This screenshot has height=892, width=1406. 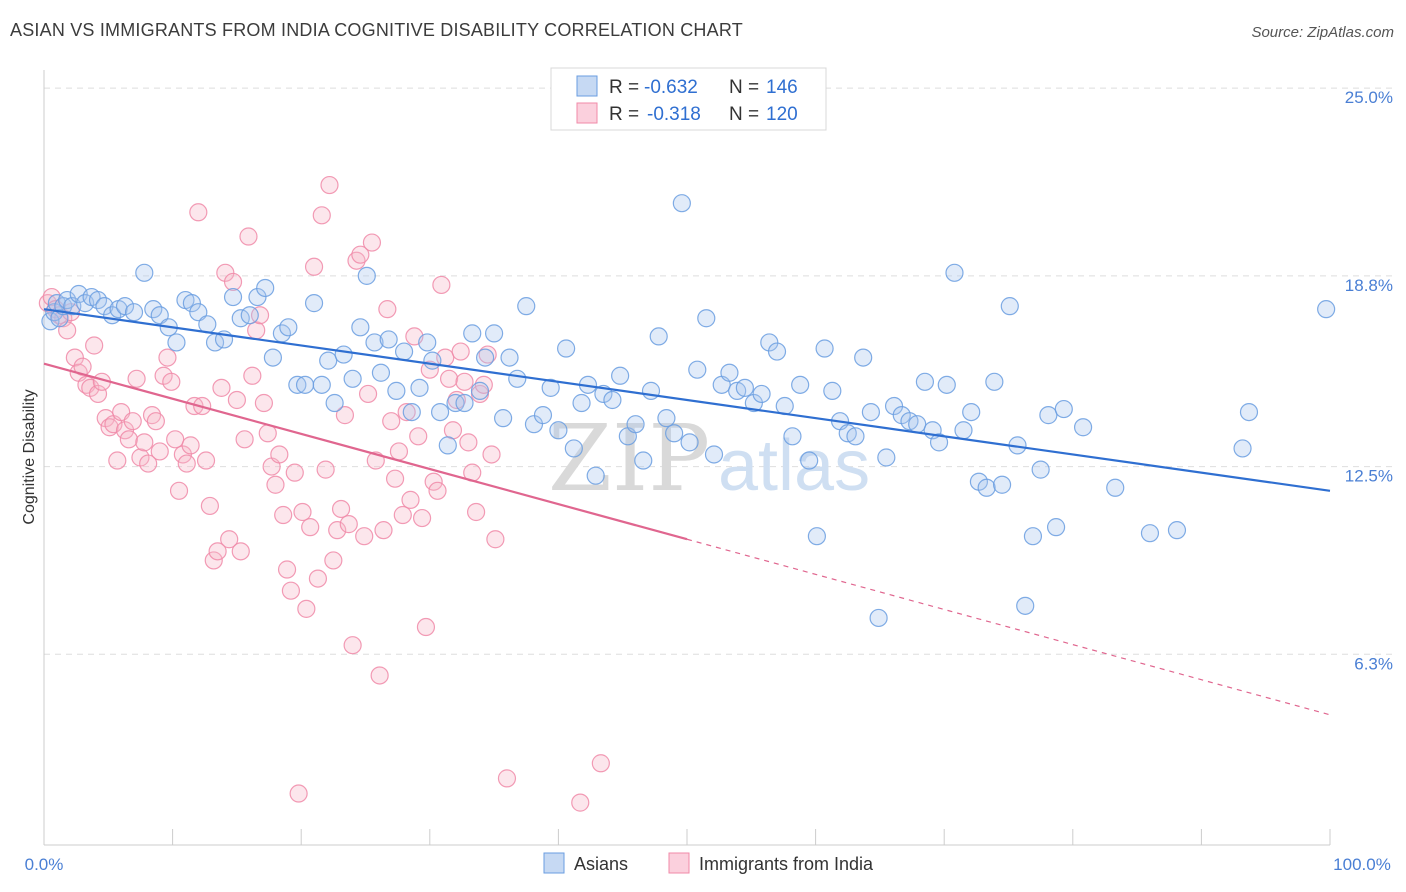 I want to click on legend-n-value-india: 120, so click(x=782, y=114).